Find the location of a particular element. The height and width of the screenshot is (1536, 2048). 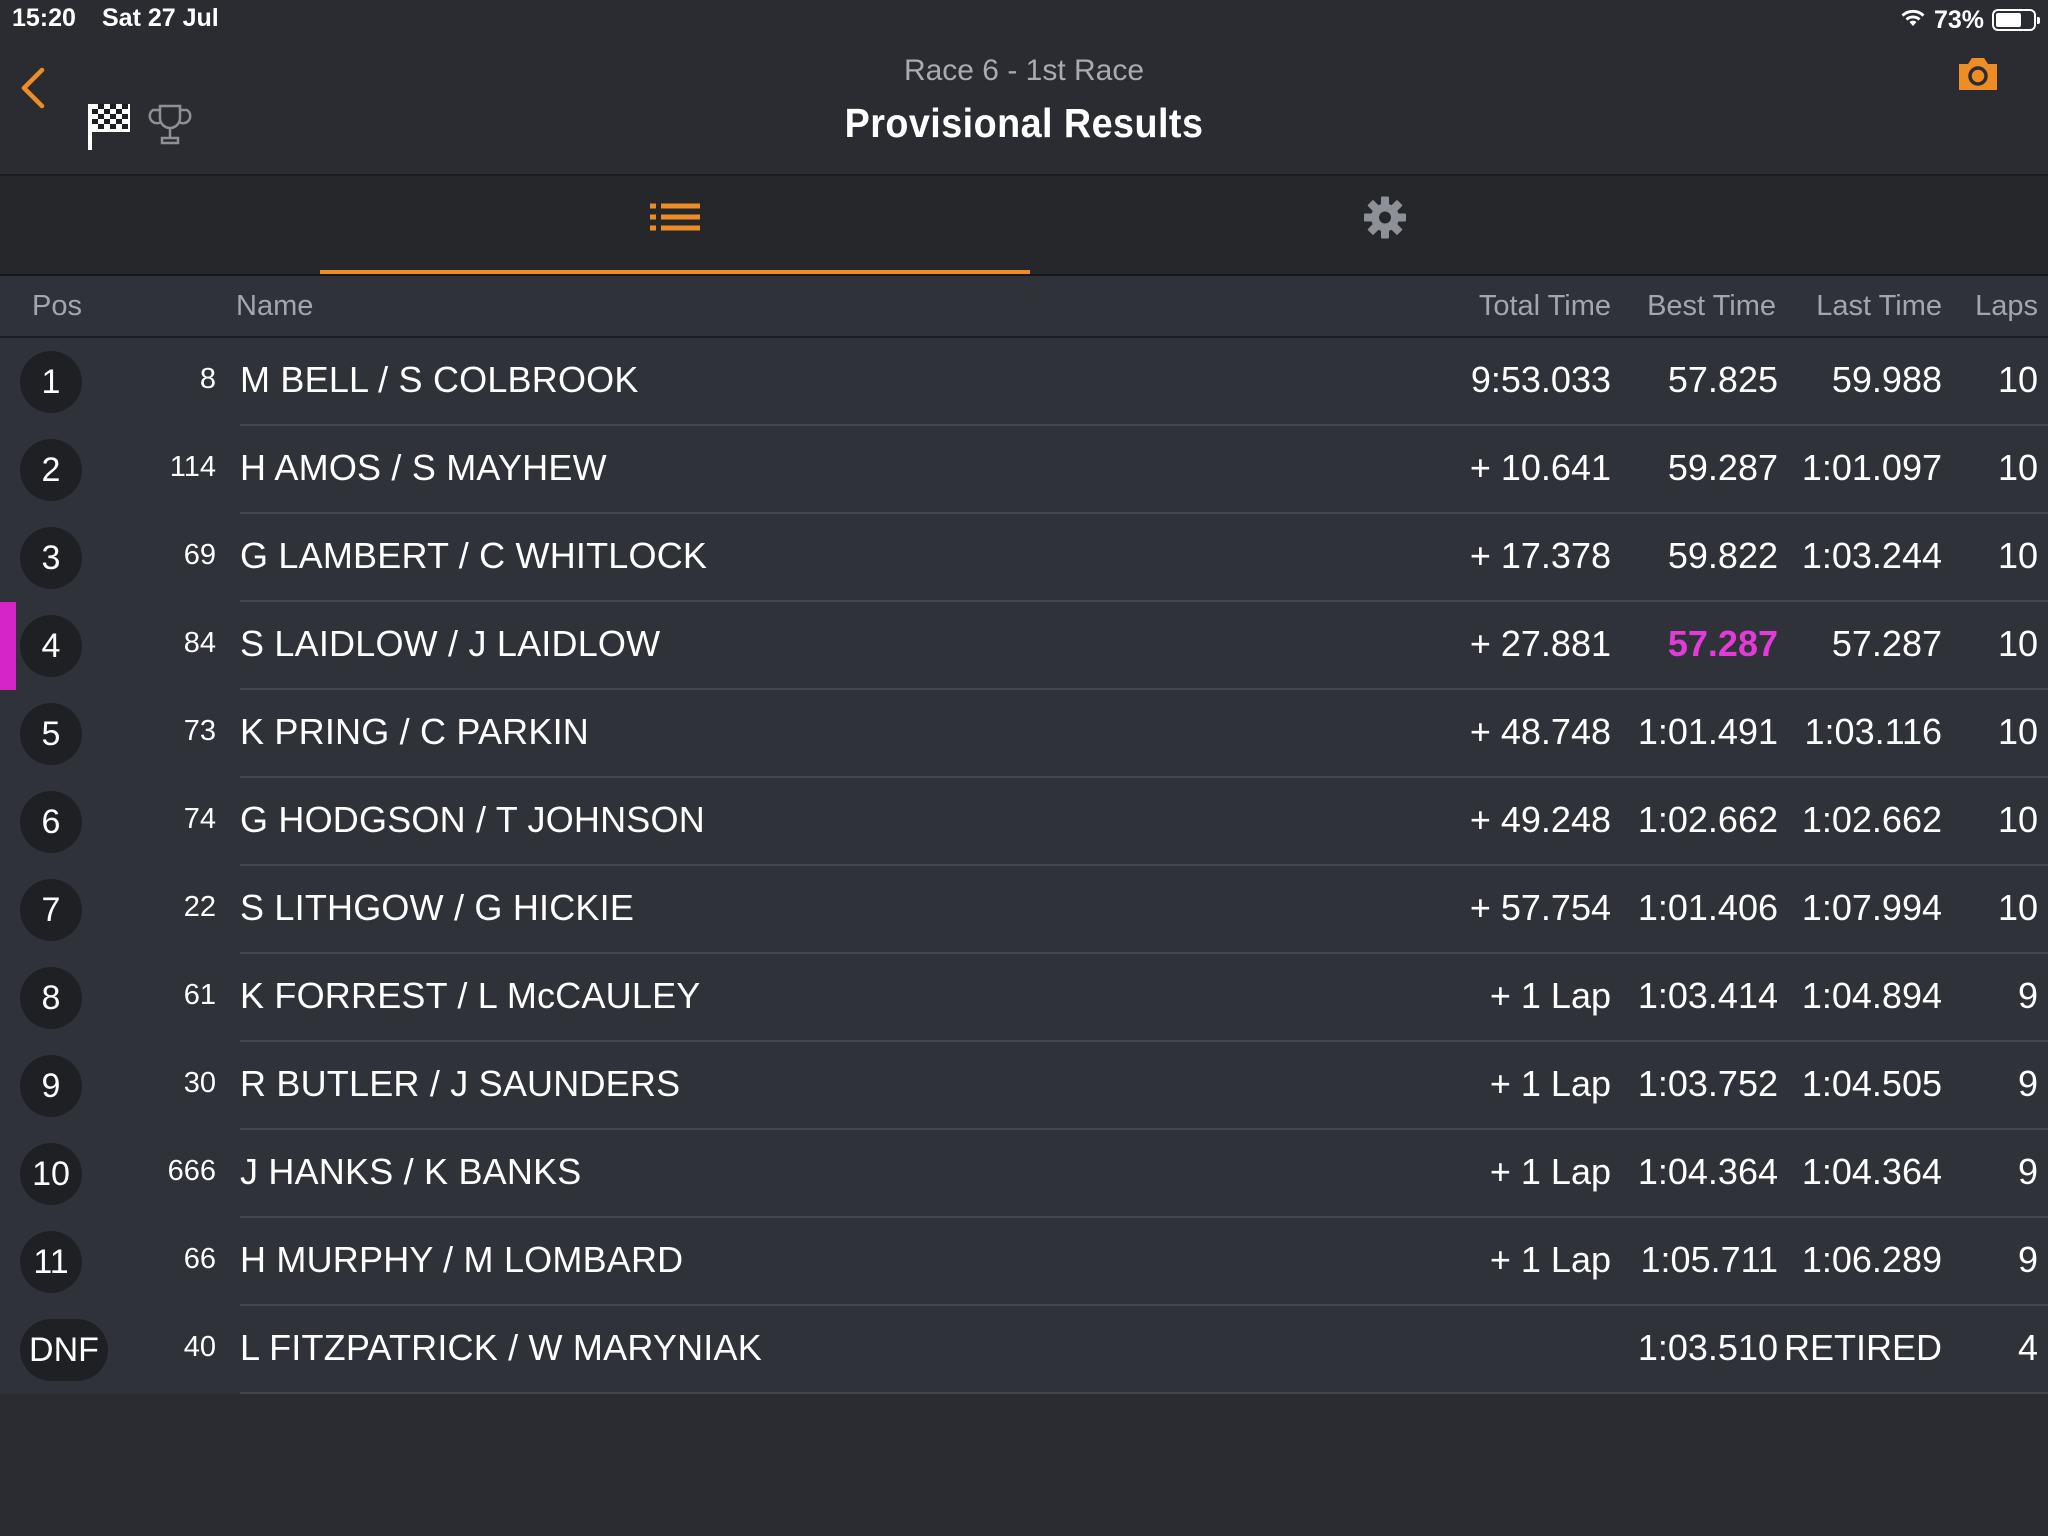

car-number: 666 is located at coordinates (191, 1171).